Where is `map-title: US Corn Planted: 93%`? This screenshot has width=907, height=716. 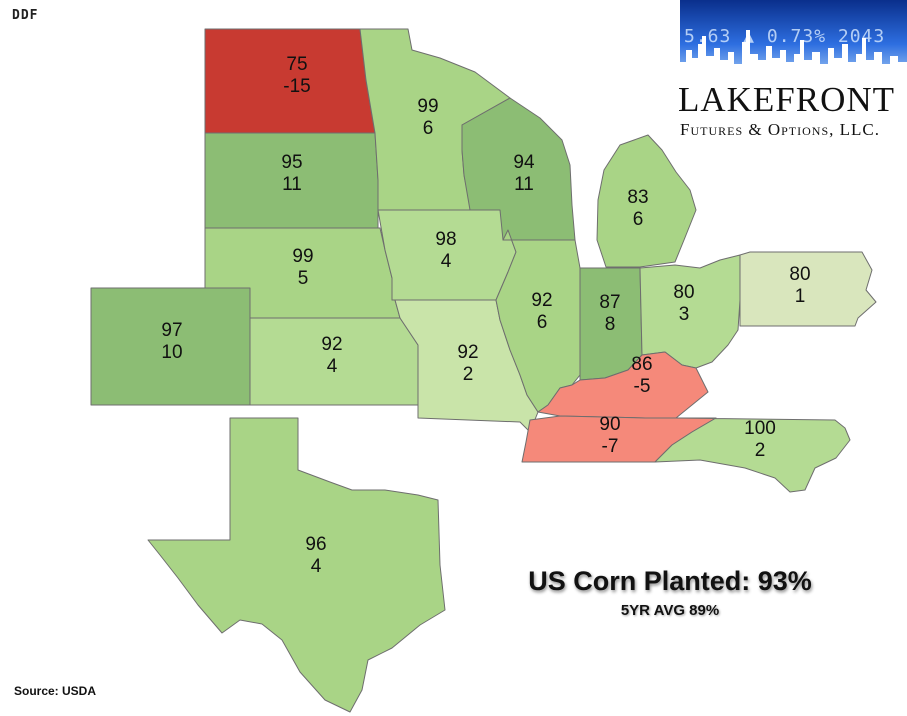 map-title: US Corn Planted: 93% is located at coordinates (670, 581).